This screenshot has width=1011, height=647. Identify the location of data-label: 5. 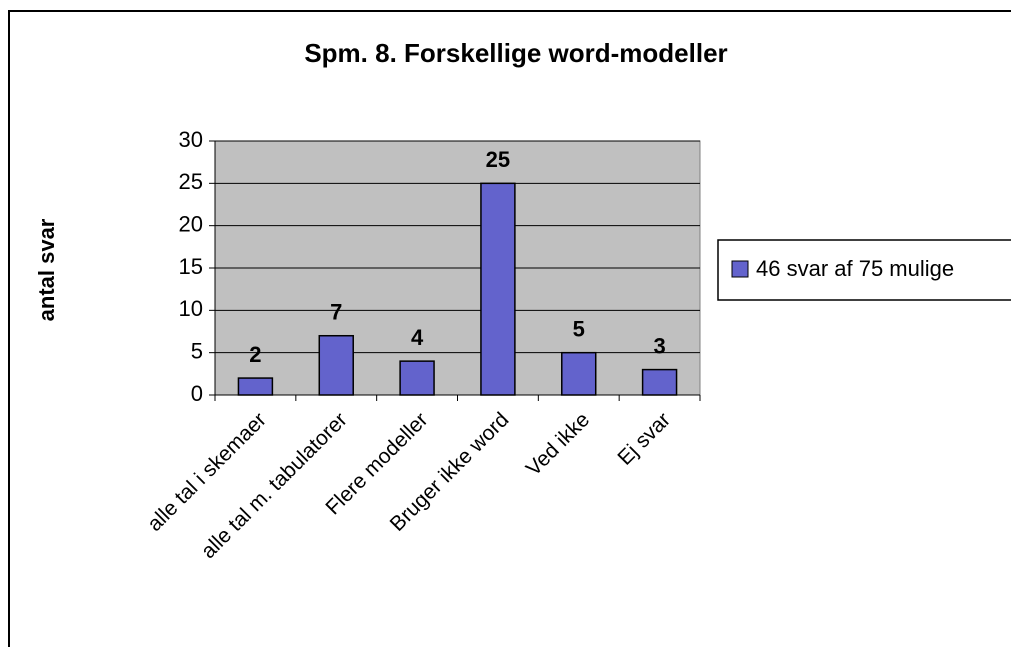
(579, 328).